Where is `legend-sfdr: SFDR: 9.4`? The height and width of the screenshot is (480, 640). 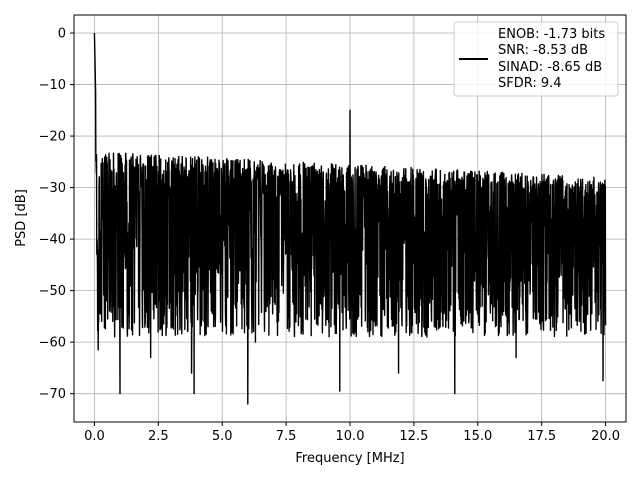
legend-sfdr: SFDR: 9.4 is located at coordinates (530, 83).